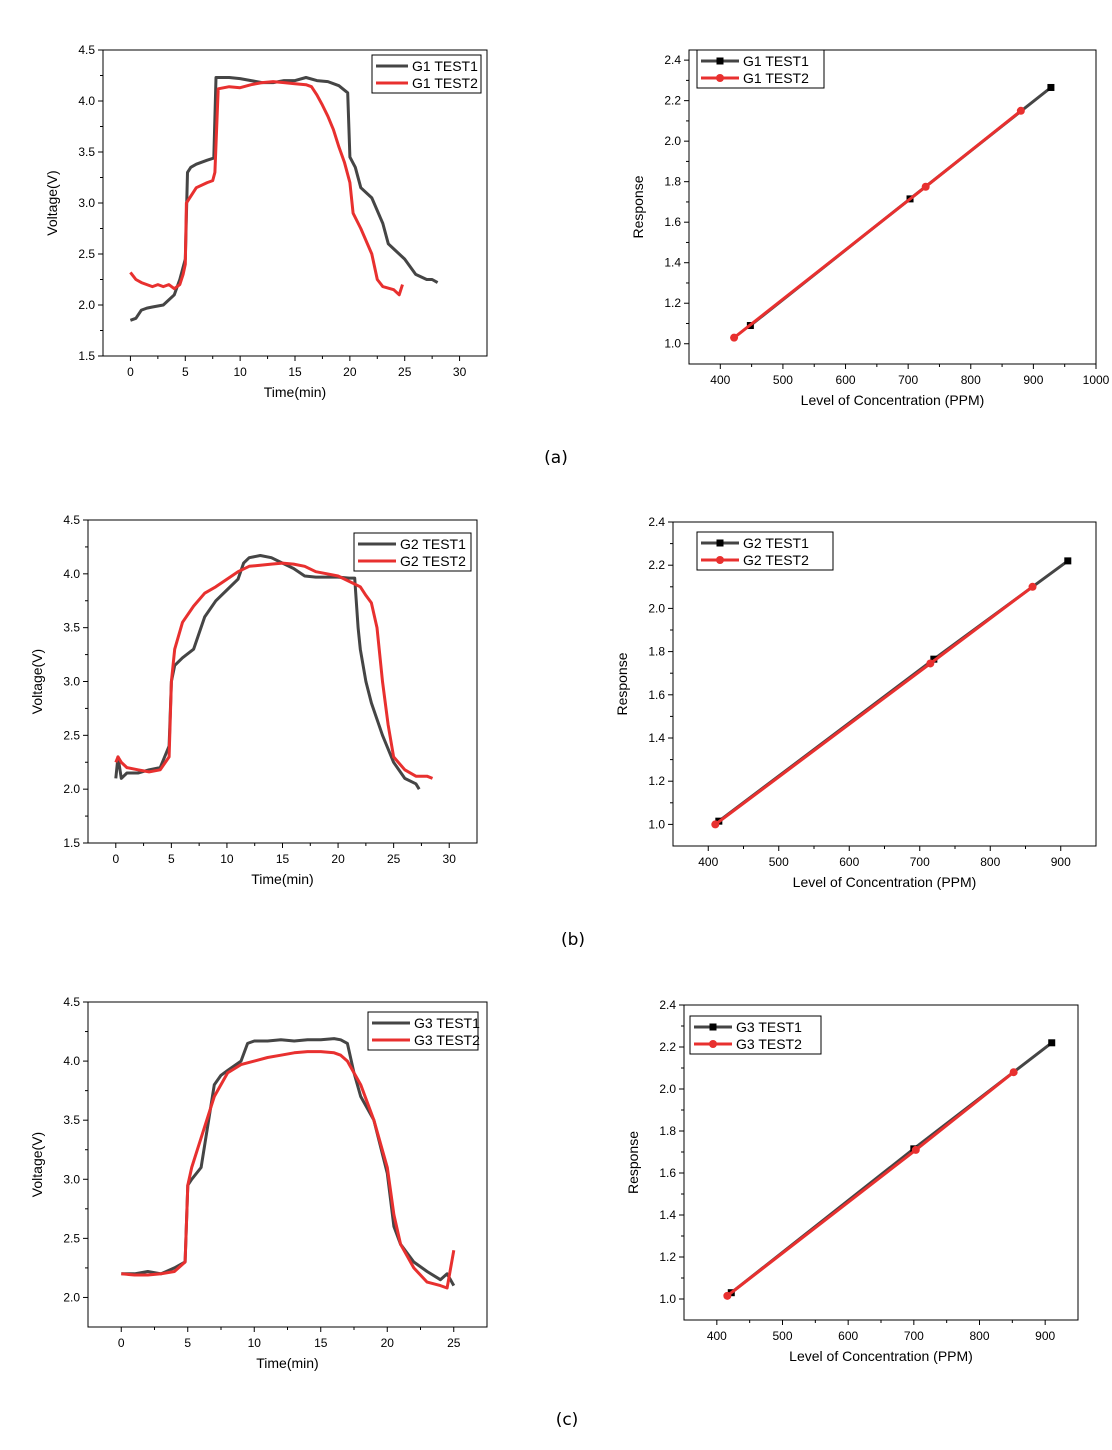 The width and height of the screenshot is (1112, 1450). Describe the element at coordinates (52, 202) in the screenshot. I see `y-axis-label: Voltage(V)` at that location.